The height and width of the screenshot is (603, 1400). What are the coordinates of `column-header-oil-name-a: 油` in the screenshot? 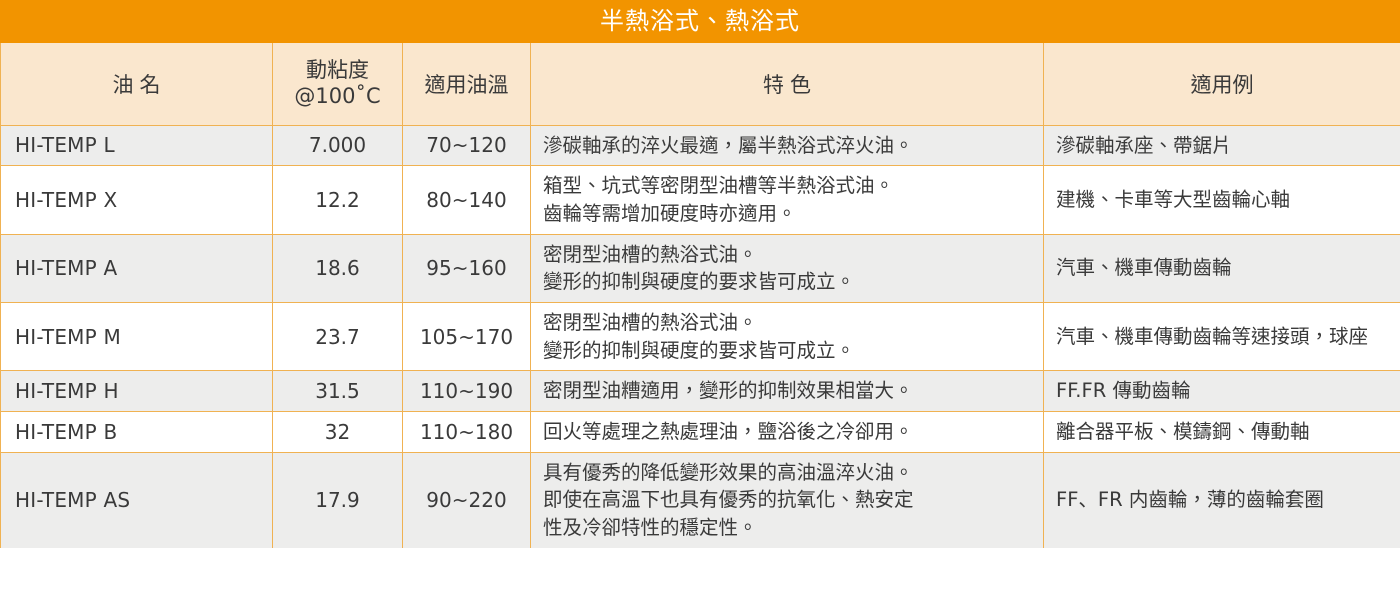 It's located at (126, 84).